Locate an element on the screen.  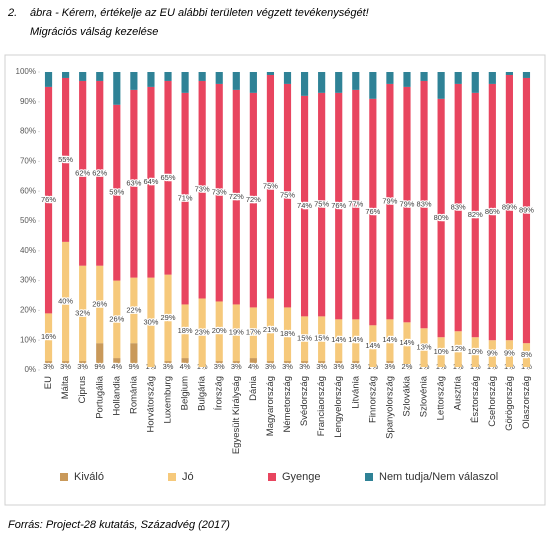
x-tick-label: Málta is located at coordinates (65, 387).